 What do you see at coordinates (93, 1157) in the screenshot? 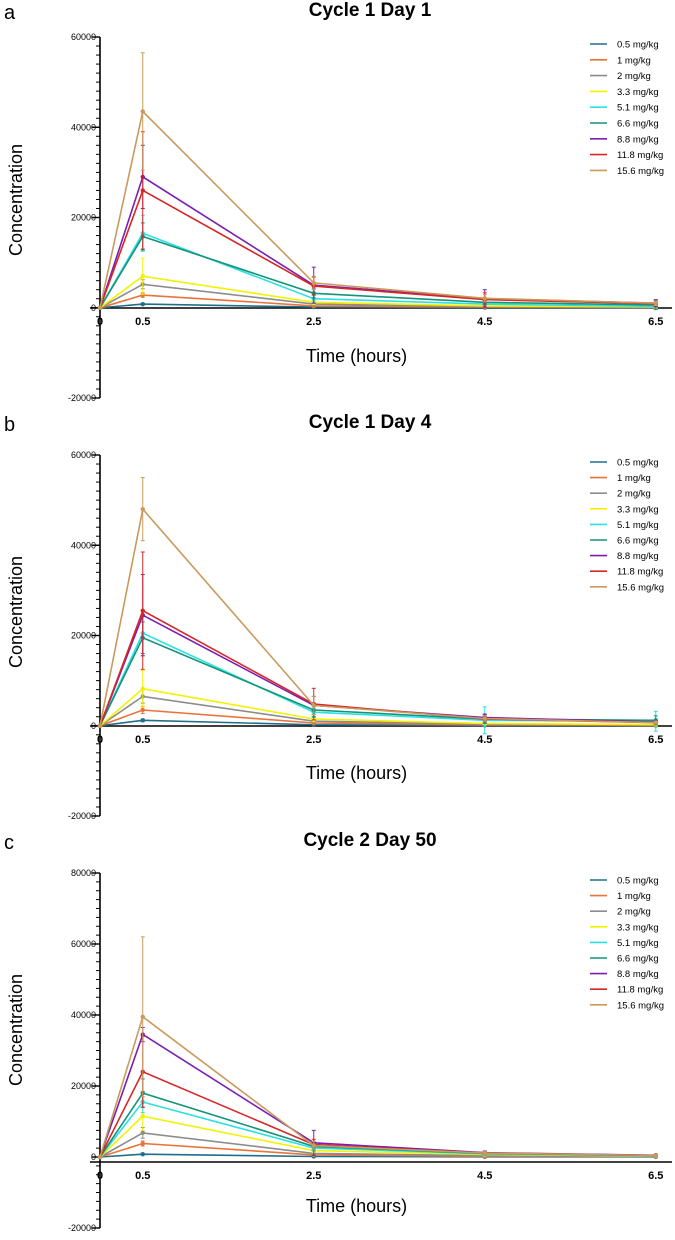
I see `y-tick-label: 0` at bounding box center [93, 1157].